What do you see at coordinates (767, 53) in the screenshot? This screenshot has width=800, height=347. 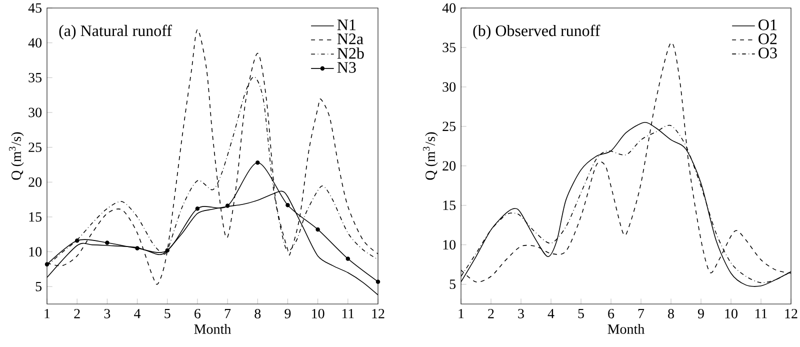 I see `legend-label: O3` at bounding box center [767, 53].